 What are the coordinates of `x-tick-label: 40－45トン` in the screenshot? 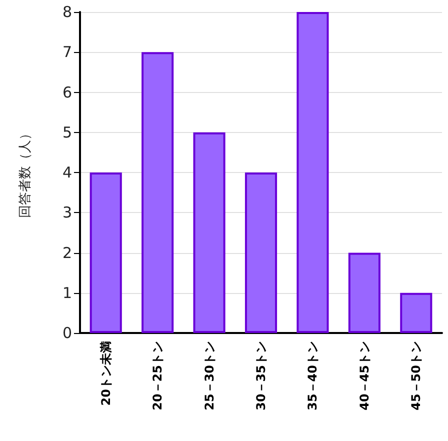 It's located at (364, 375).